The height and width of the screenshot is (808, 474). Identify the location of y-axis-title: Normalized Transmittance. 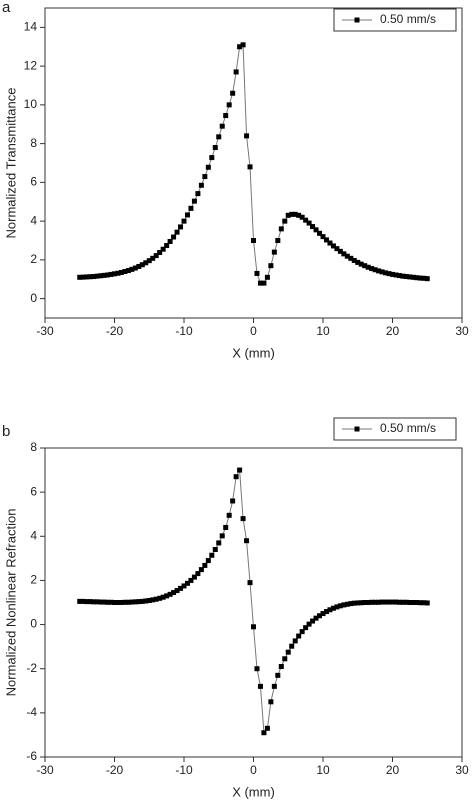
(10, 163).